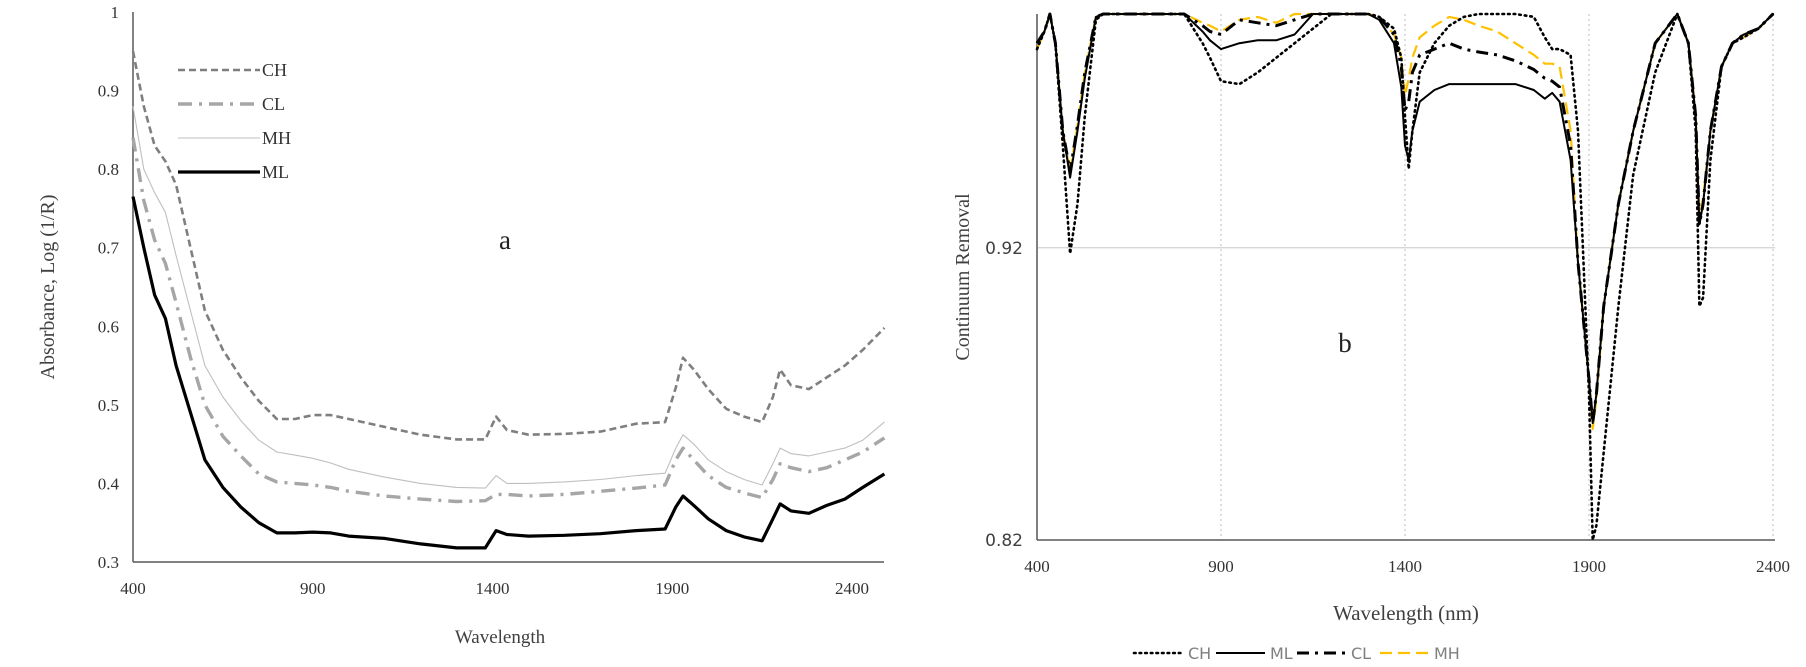 This screenshot has height=667, width=1806. I want to click on chart-a-x-tick-labels: 400 900 1400 1900 2400, so click(494, 588).